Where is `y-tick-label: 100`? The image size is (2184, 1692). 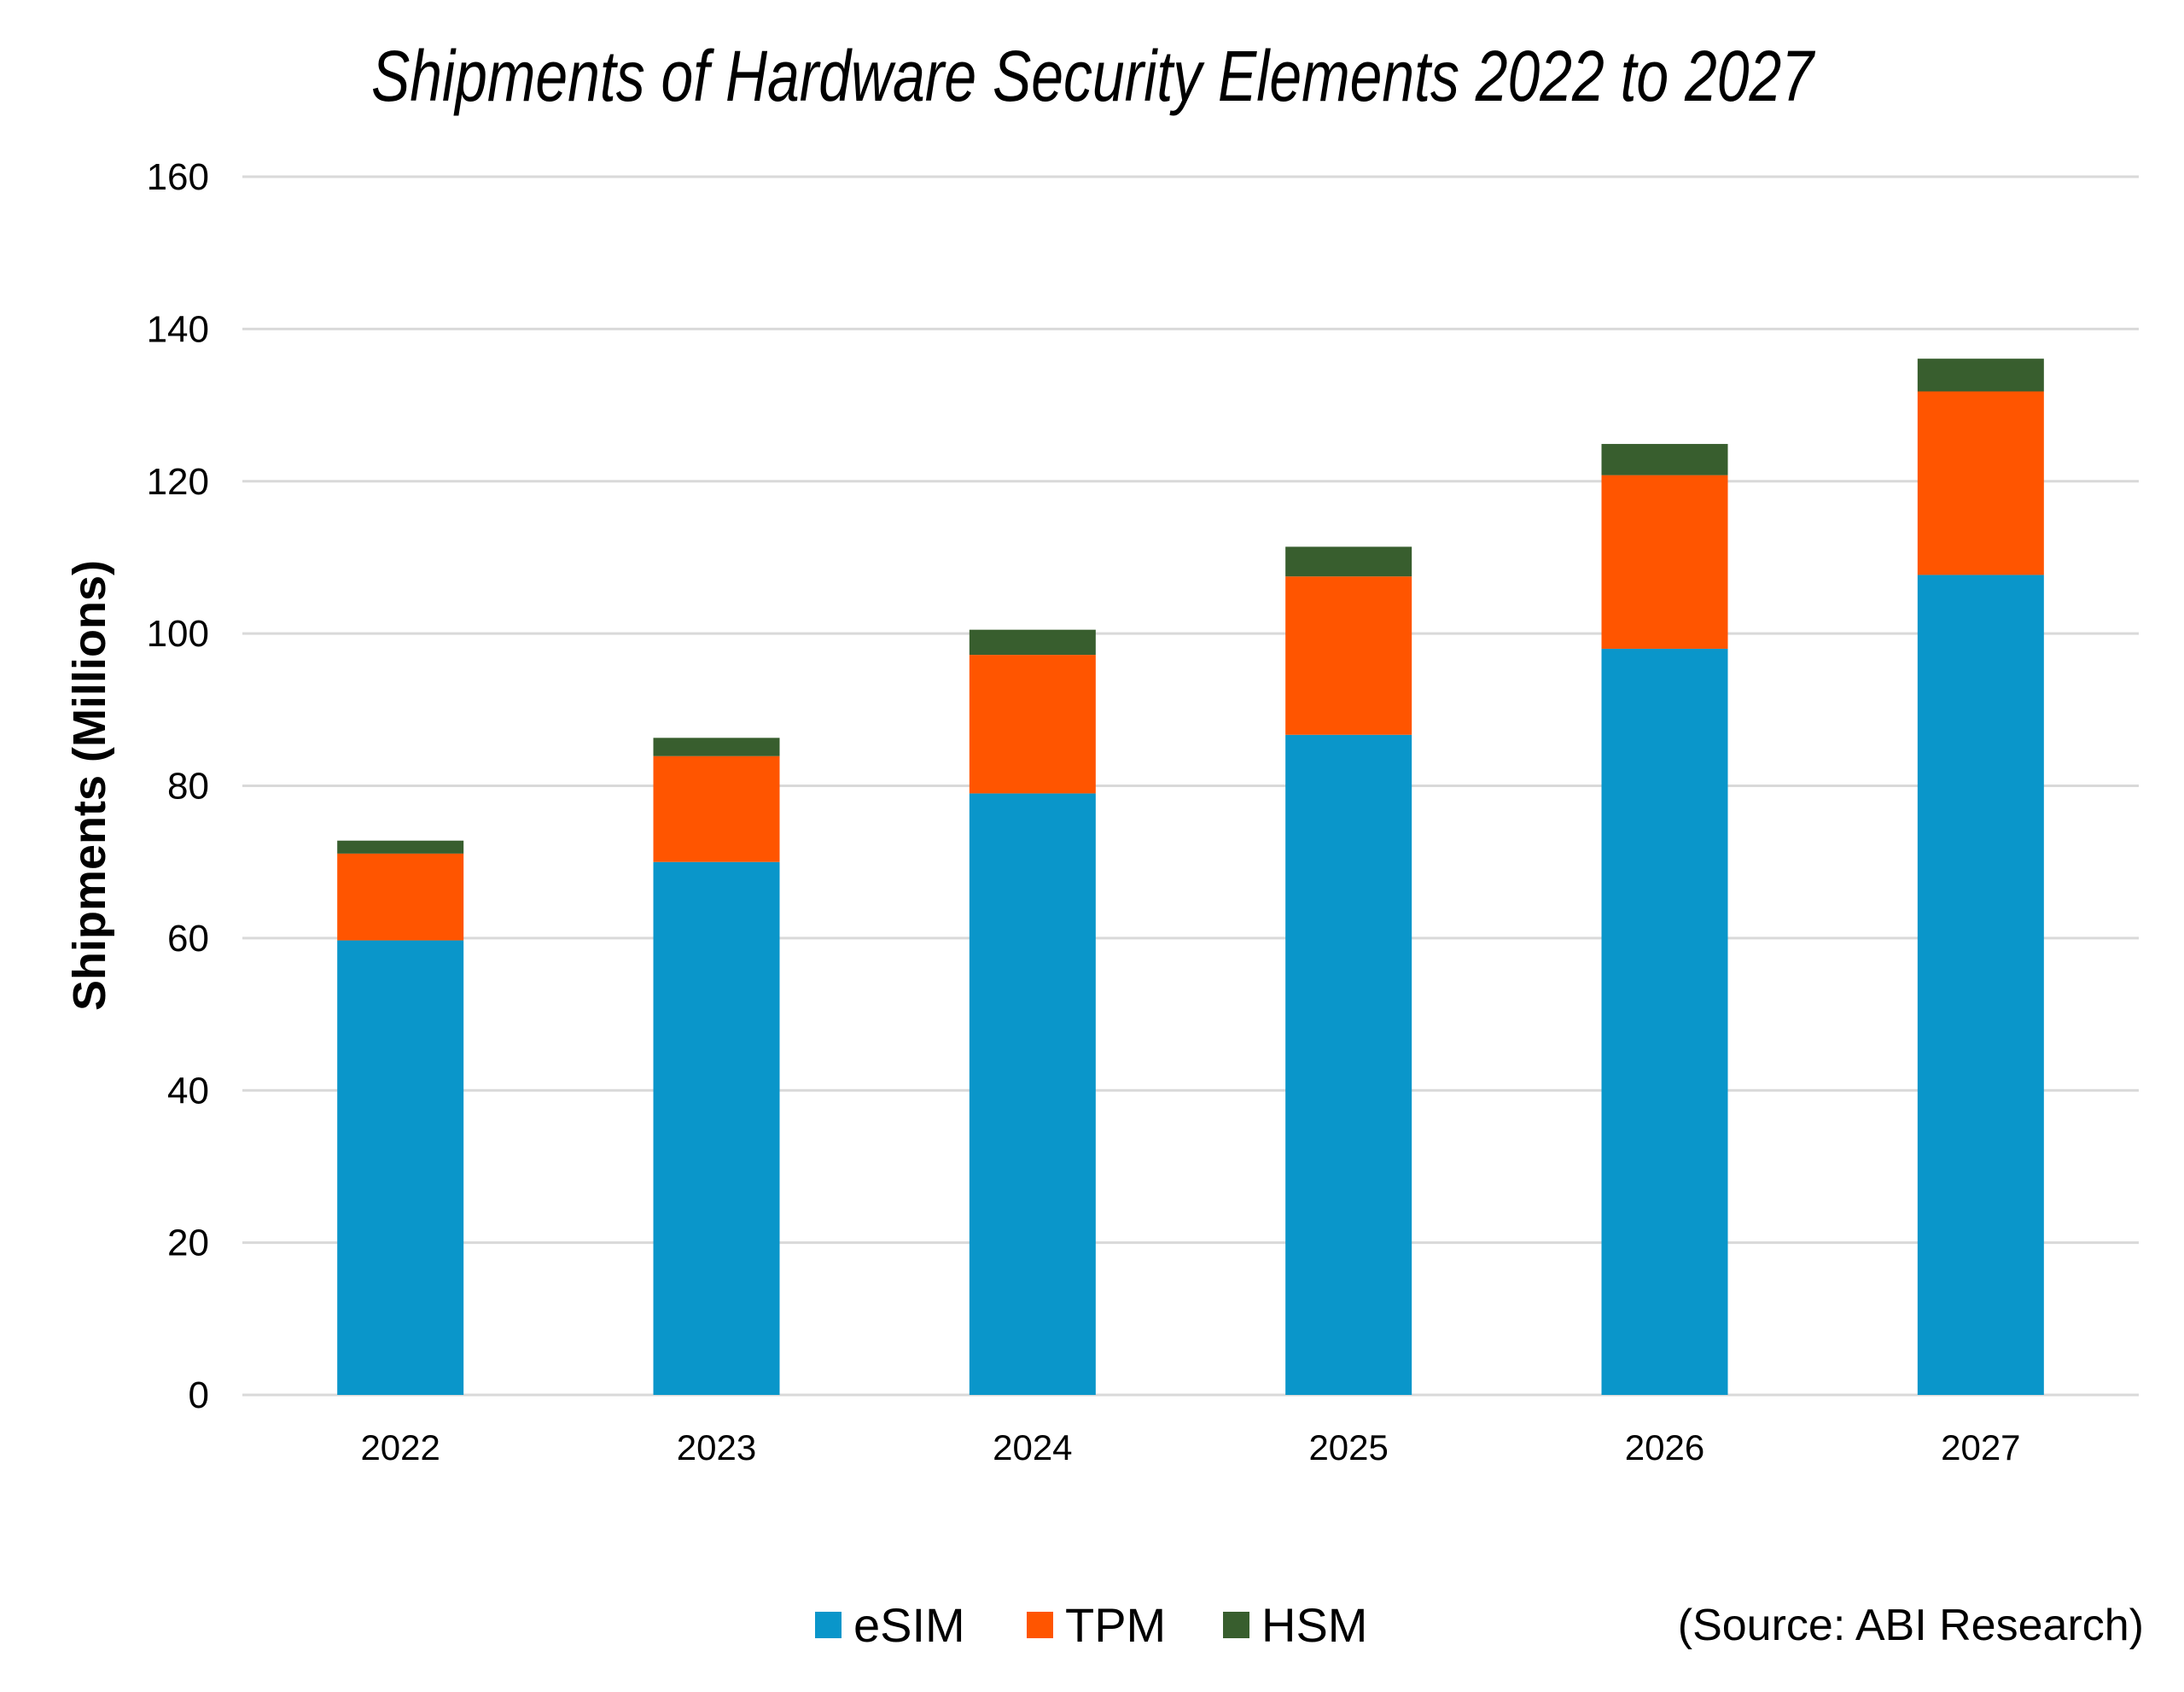 y-tick-label: 100 is located at coordinates (178, 634).